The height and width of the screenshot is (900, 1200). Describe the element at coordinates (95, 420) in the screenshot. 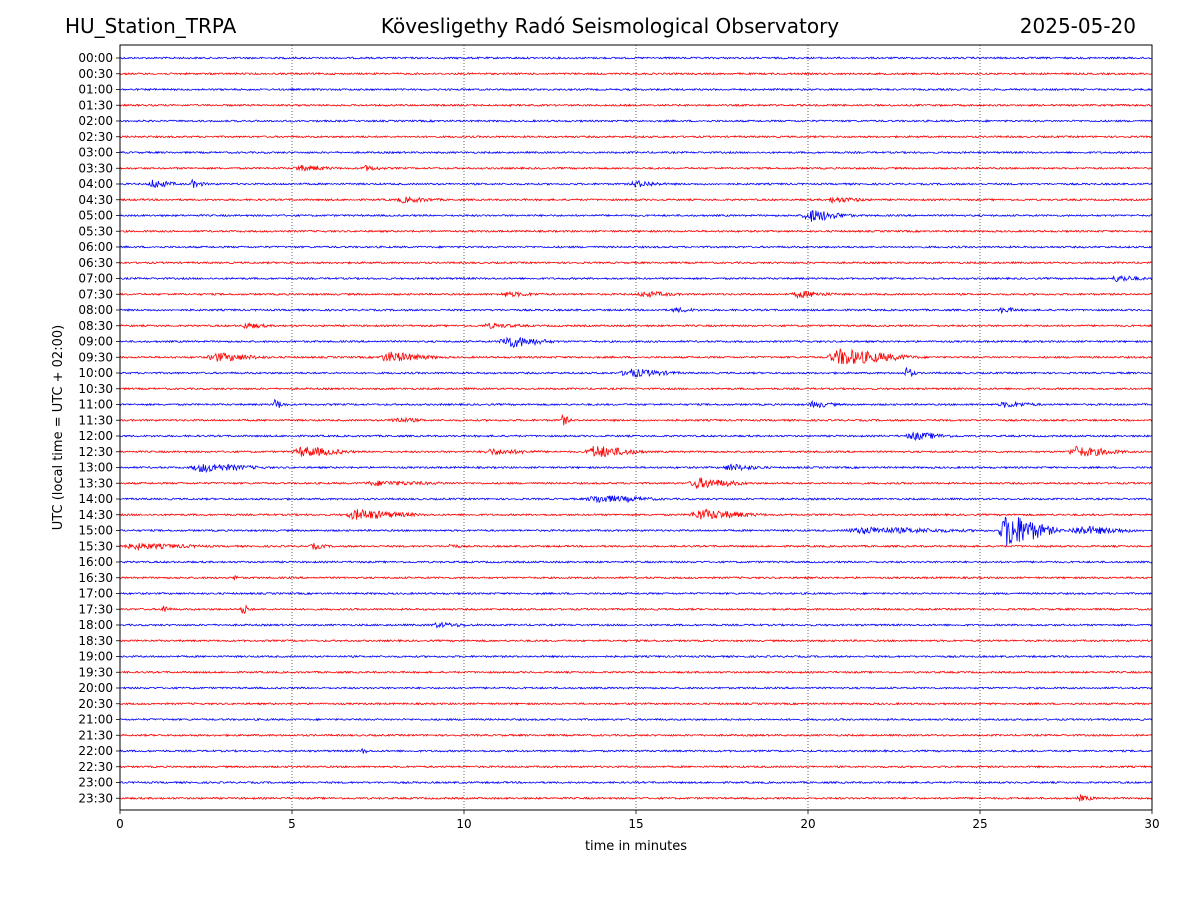

I see `y-tick-label: 11:30` at that location.